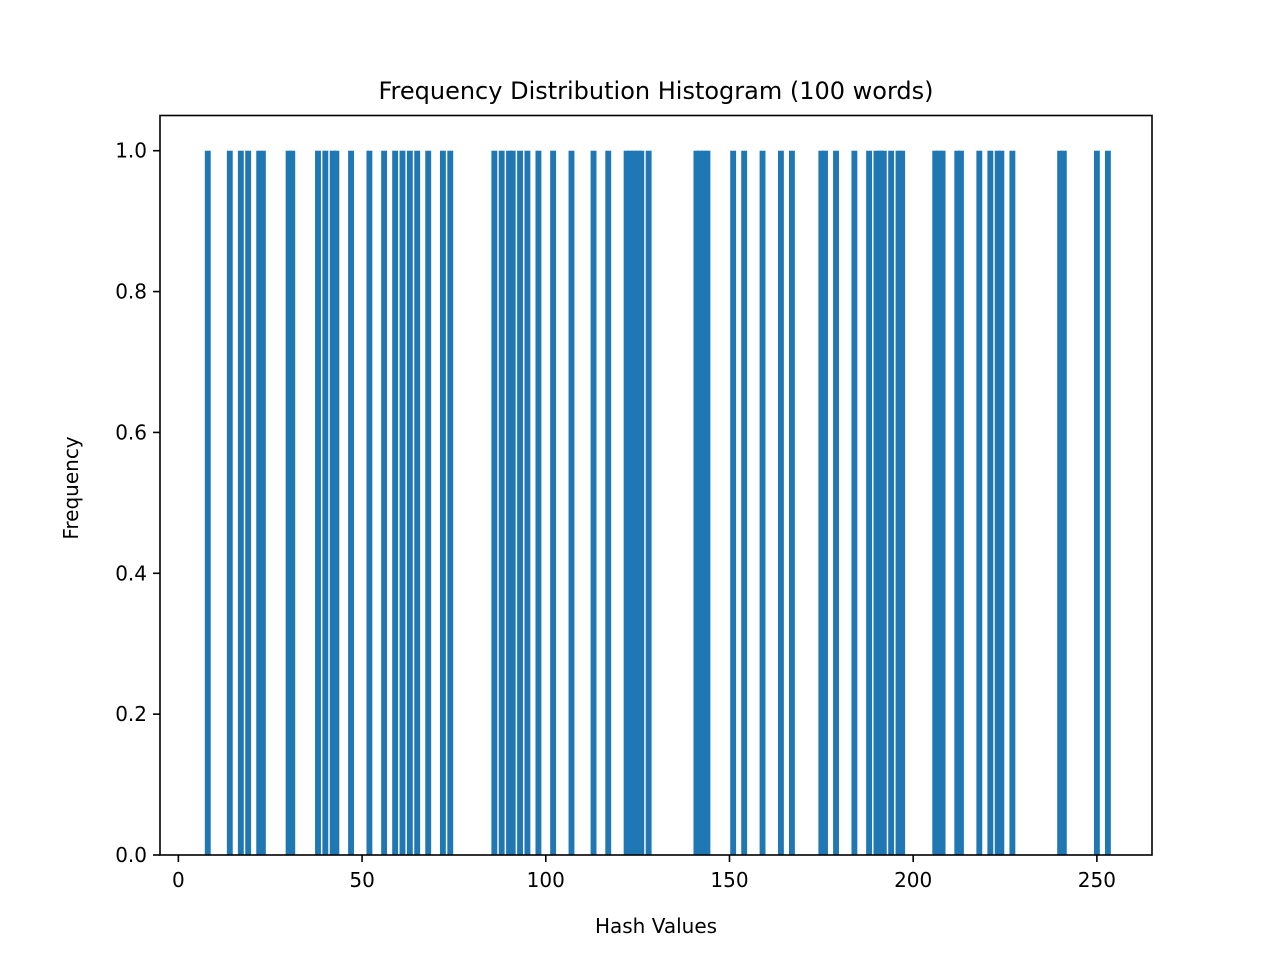 The image size is (1280, 965). Describe the element at coordinates (131, 855) in the screenshot. I see `y-tick-label: 0.0` at that location.